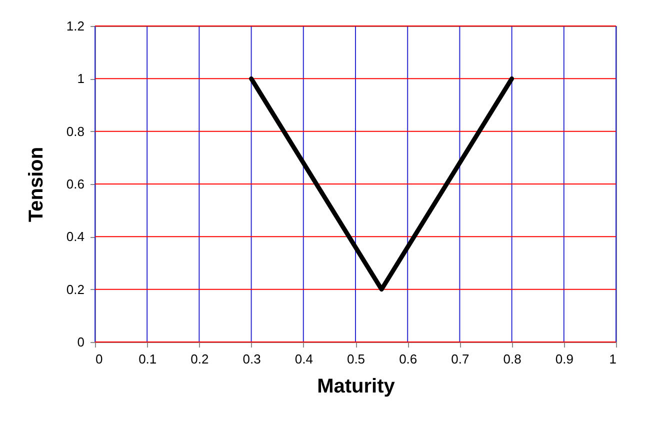 The height and width of the screenshot is (437, 649). What do you see at coordinates (75, 184) in the screenshot?
I see `y-tick-label: 0.6` at bounding box center [75, 184].